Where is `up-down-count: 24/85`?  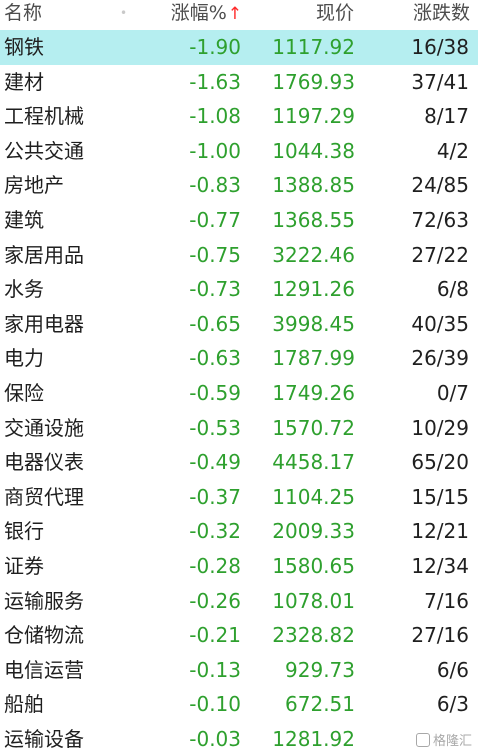
up-down-count: 24/85 is located at coordinates (440, 185).